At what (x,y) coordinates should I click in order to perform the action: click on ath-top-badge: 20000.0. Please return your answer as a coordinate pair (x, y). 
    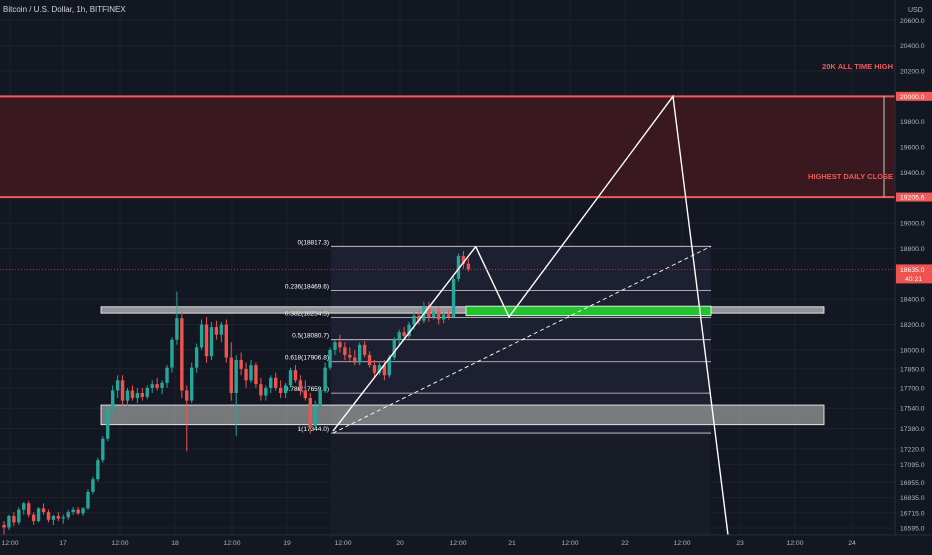
    Looking at the image, I should click on (912, 97).